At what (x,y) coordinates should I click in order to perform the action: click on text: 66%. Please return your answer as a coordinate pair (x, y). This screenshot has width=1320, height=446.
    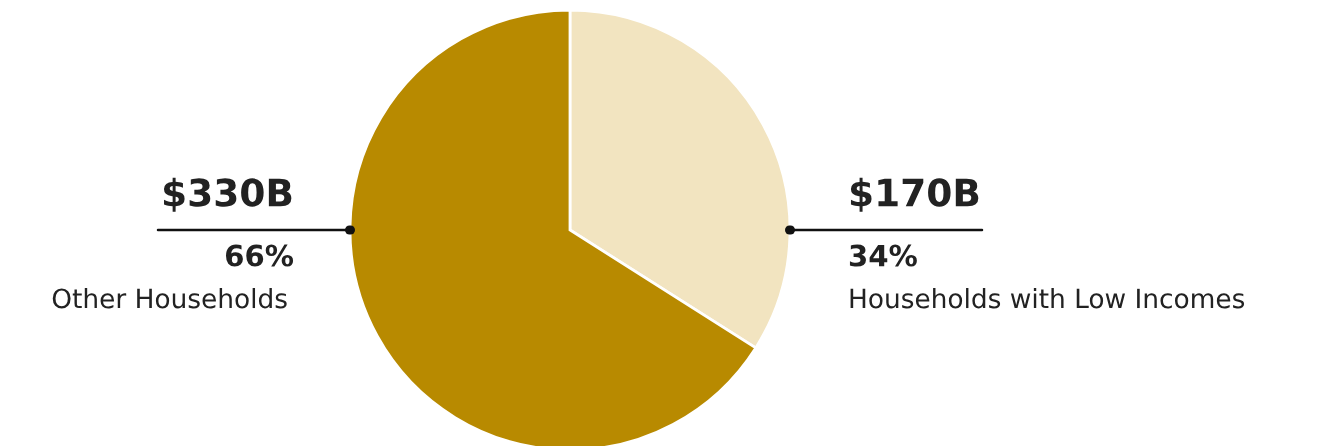
    Looking at the image, I should click on (260, 255).